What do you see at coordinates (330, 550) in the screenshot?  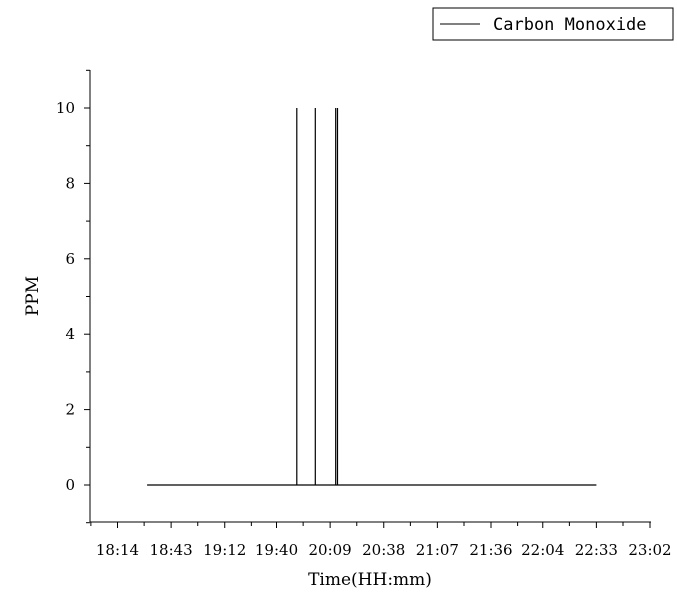 I see `x-tick-label-4: 20:09` at bounding box center [330, 550].